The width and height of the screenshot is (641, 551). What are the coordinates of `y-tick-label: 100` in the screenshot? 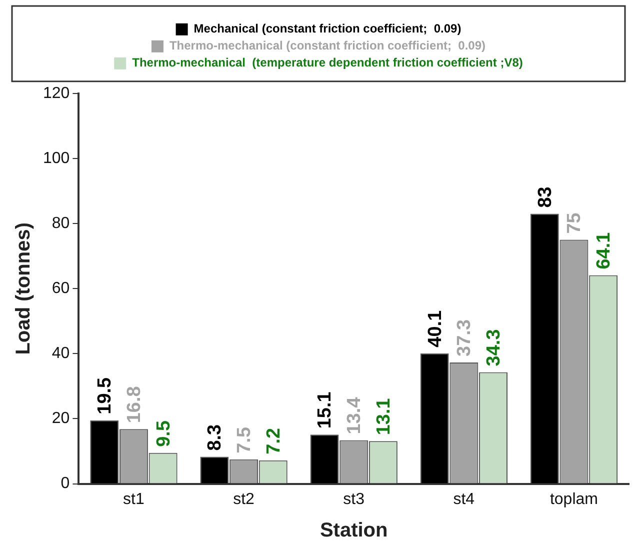 It's located at (56, 158).